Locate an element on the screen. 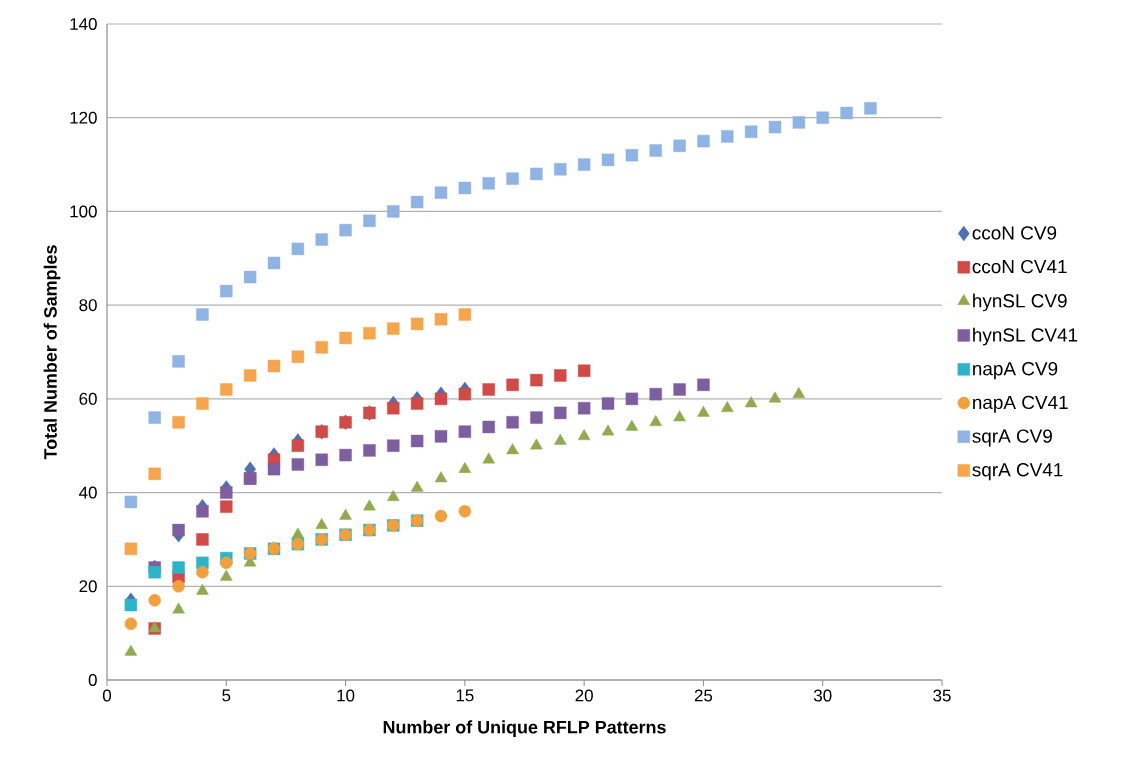 The image size is (1141, 776). y-tick-label: 80 is located at coordinates (88, 305).